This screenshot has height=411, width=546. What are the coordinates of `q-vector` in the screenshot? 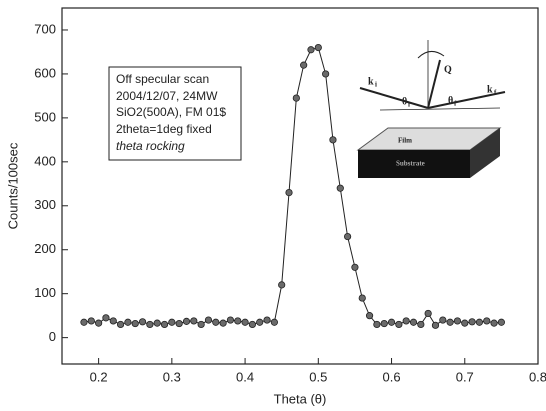 It's located at (434, 84).